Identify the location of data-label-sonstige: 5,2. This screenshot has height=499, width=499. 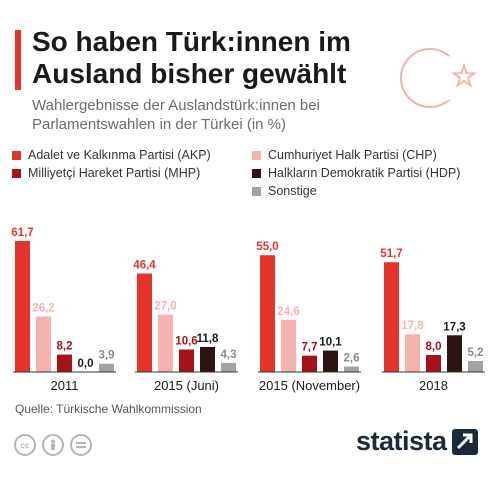
(476, 353).